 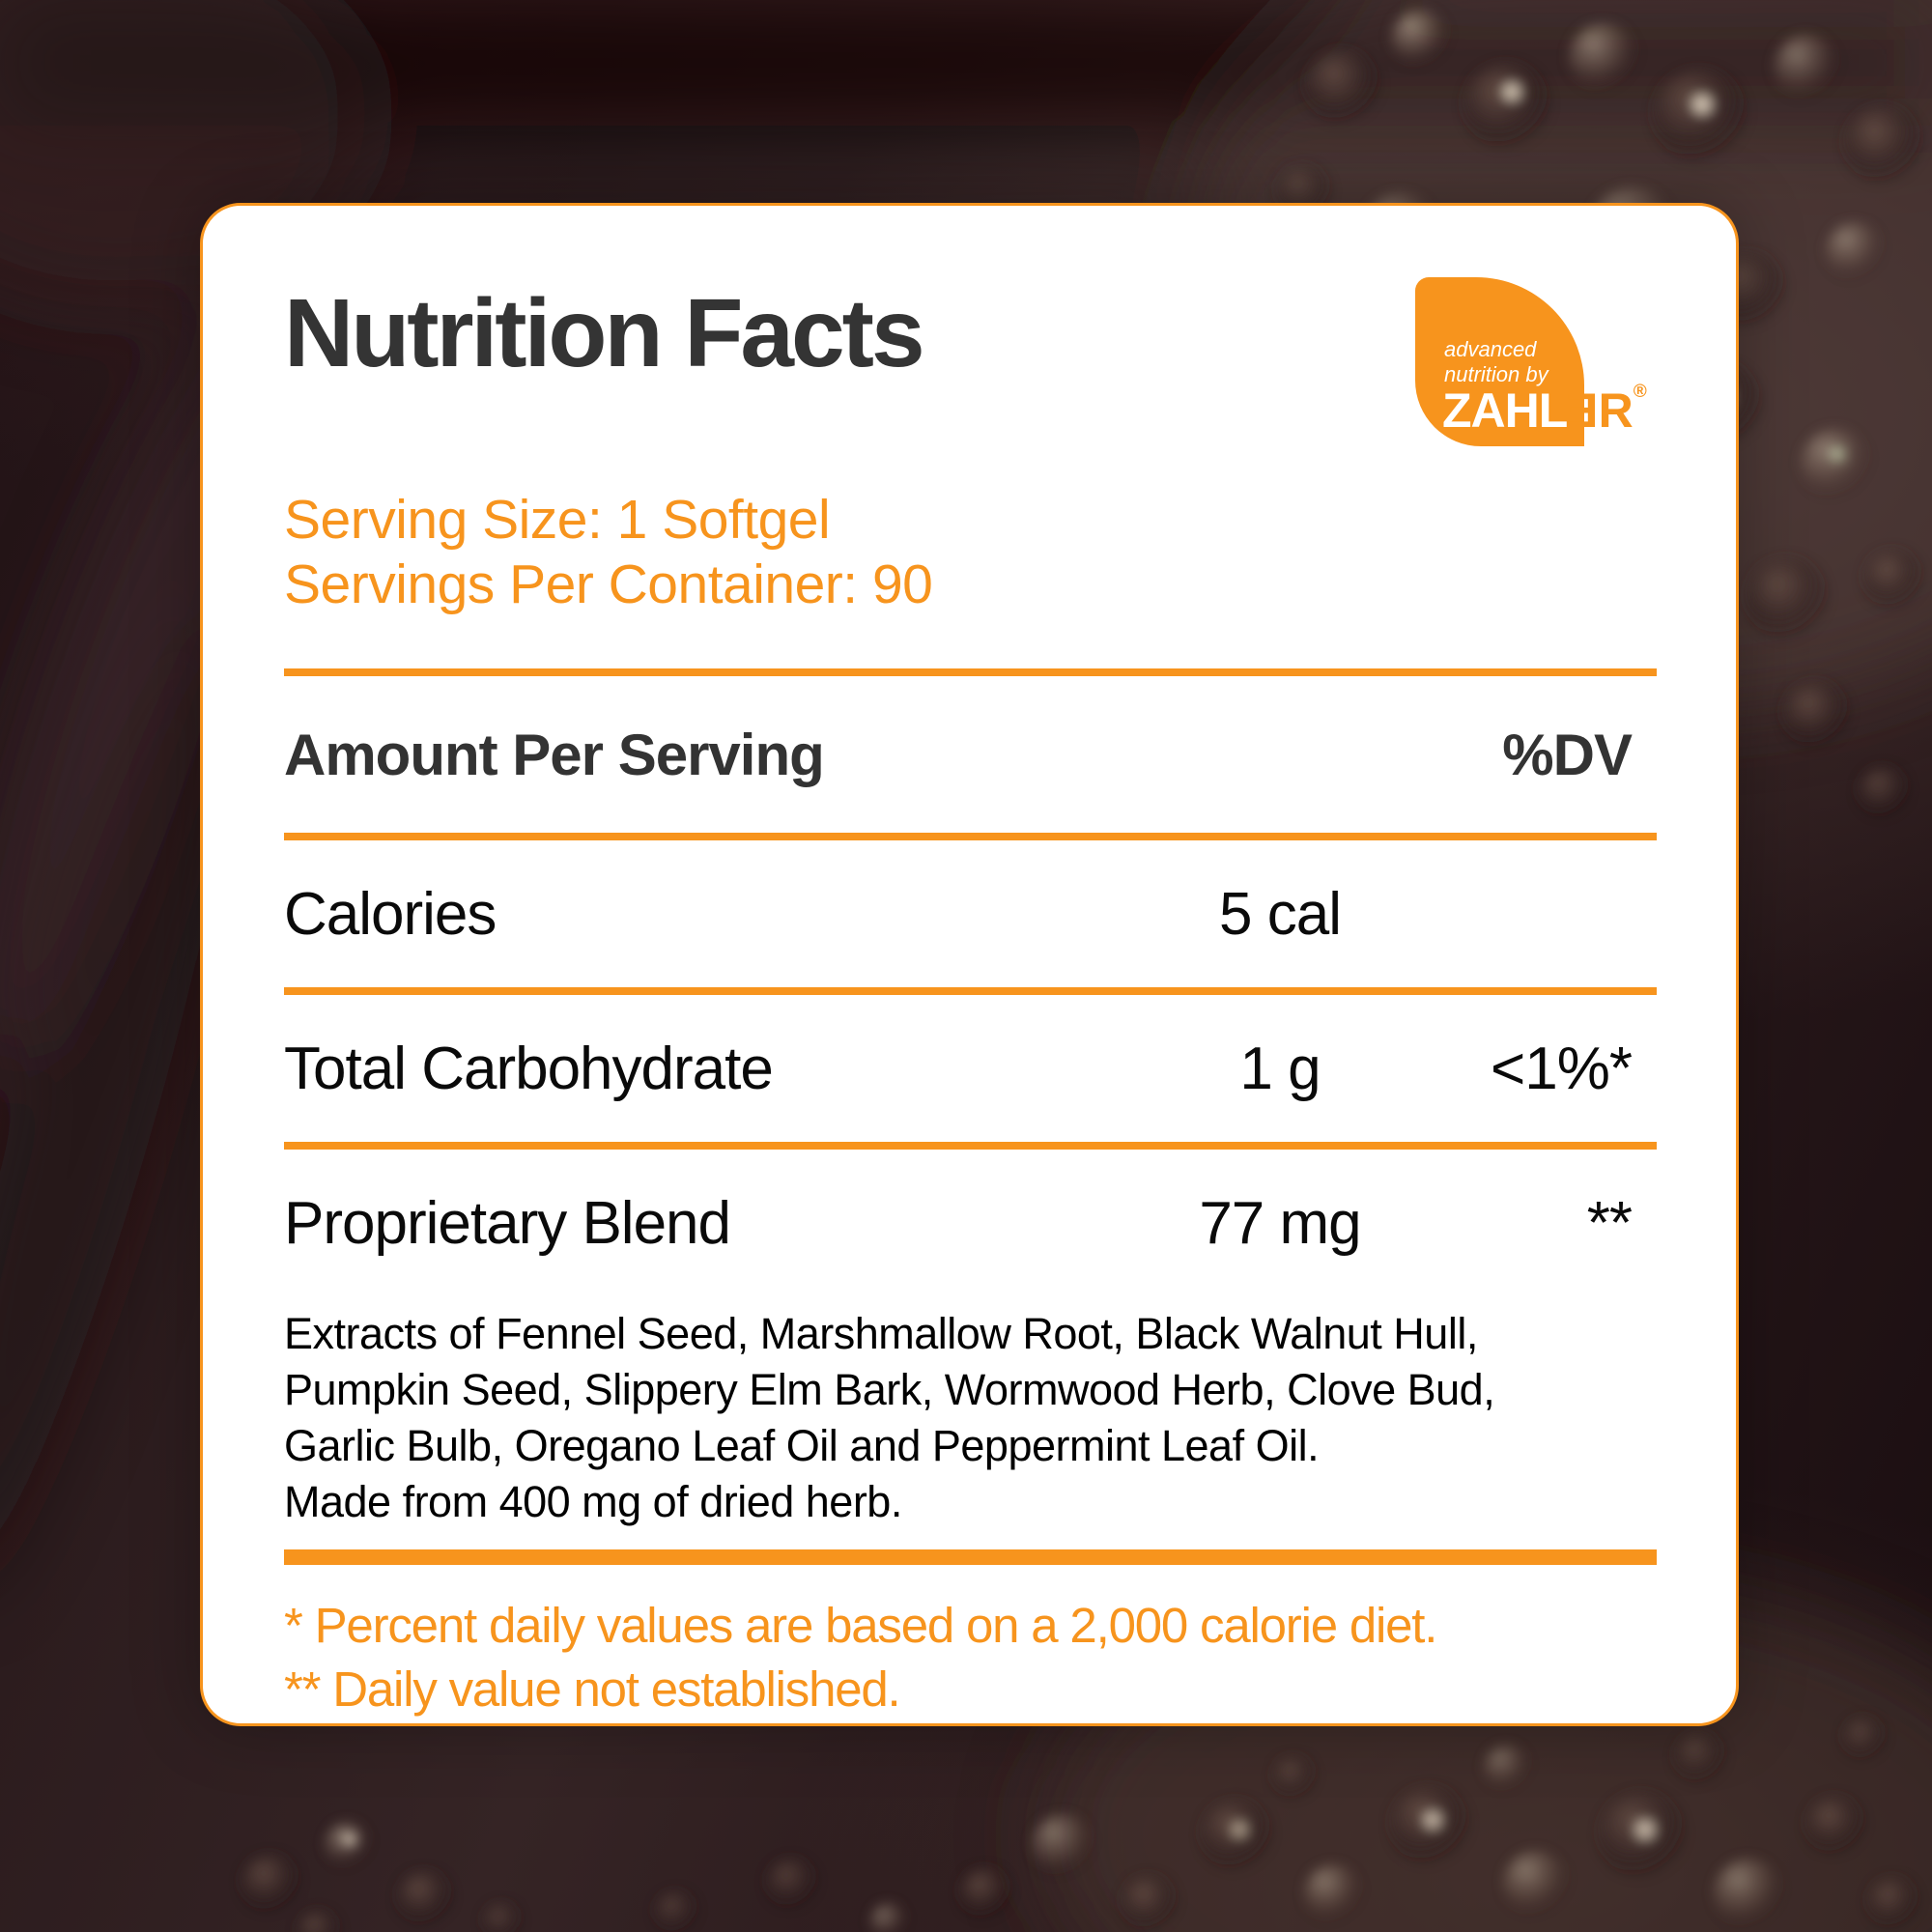 What do you see at coordinates (970, 913) in the screenshot?
I see `table-row-calories: Calories 5 cal` at bounding box center [970, 913].